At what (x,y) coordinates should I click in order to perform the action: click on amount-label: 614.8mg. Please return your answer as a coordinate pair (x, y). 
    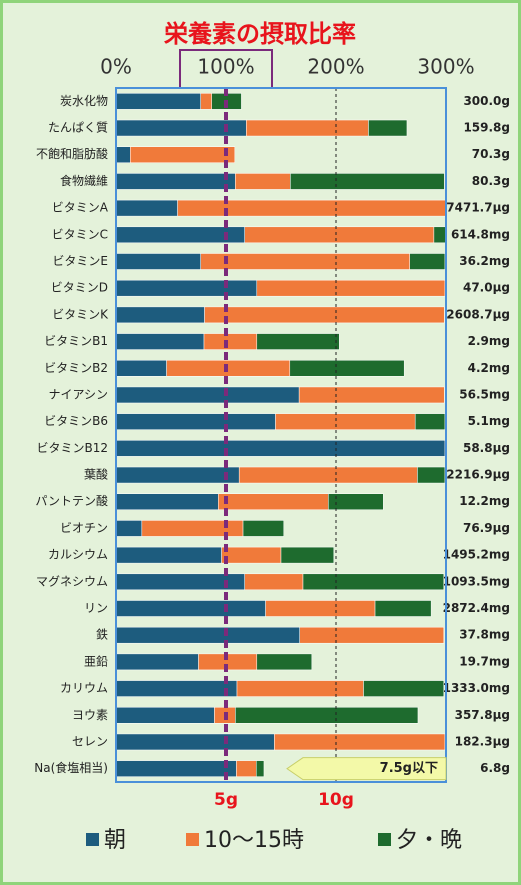
    Looking at the image, I should click on (480, 234).